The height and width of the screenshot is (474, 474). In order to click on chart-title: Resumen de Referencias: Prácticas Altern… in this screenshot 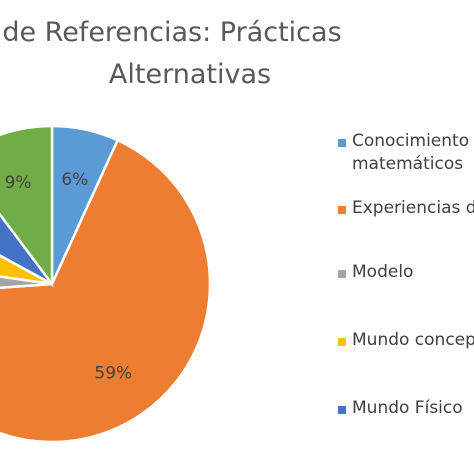, I will do `click(171, 53)`.